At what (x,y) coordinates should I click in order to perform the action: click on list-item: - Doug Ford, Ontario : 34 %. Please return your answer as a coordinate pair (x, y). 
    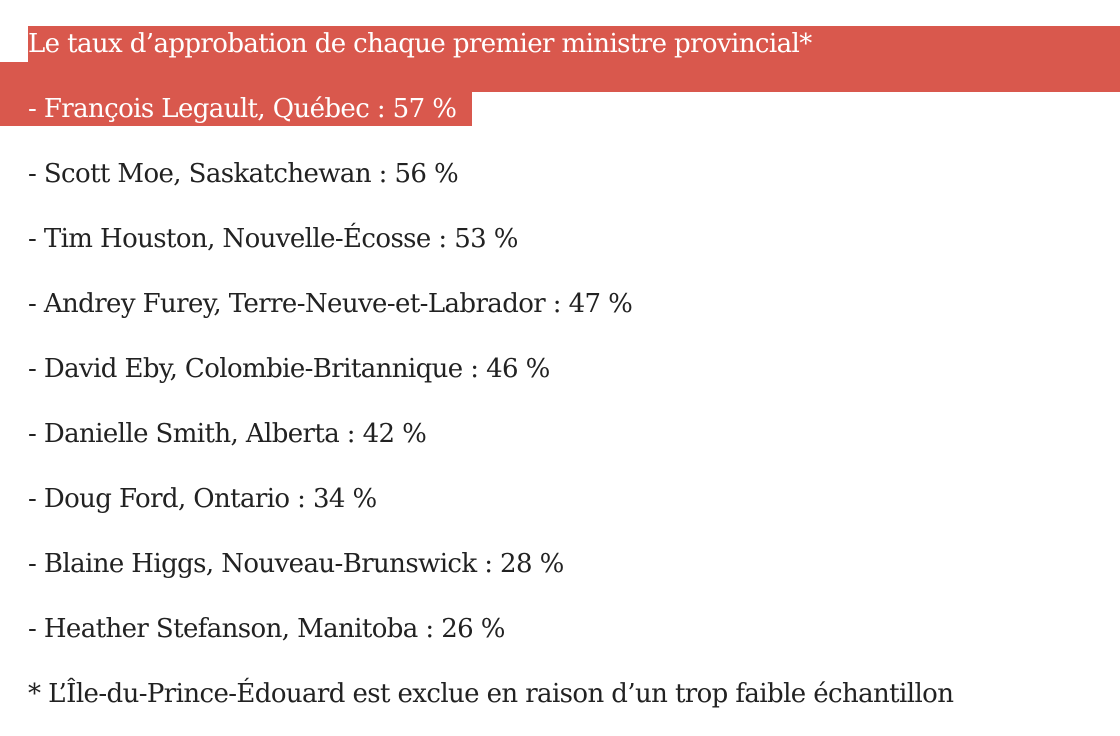
    Looking at the image, I should click on (202, 499).